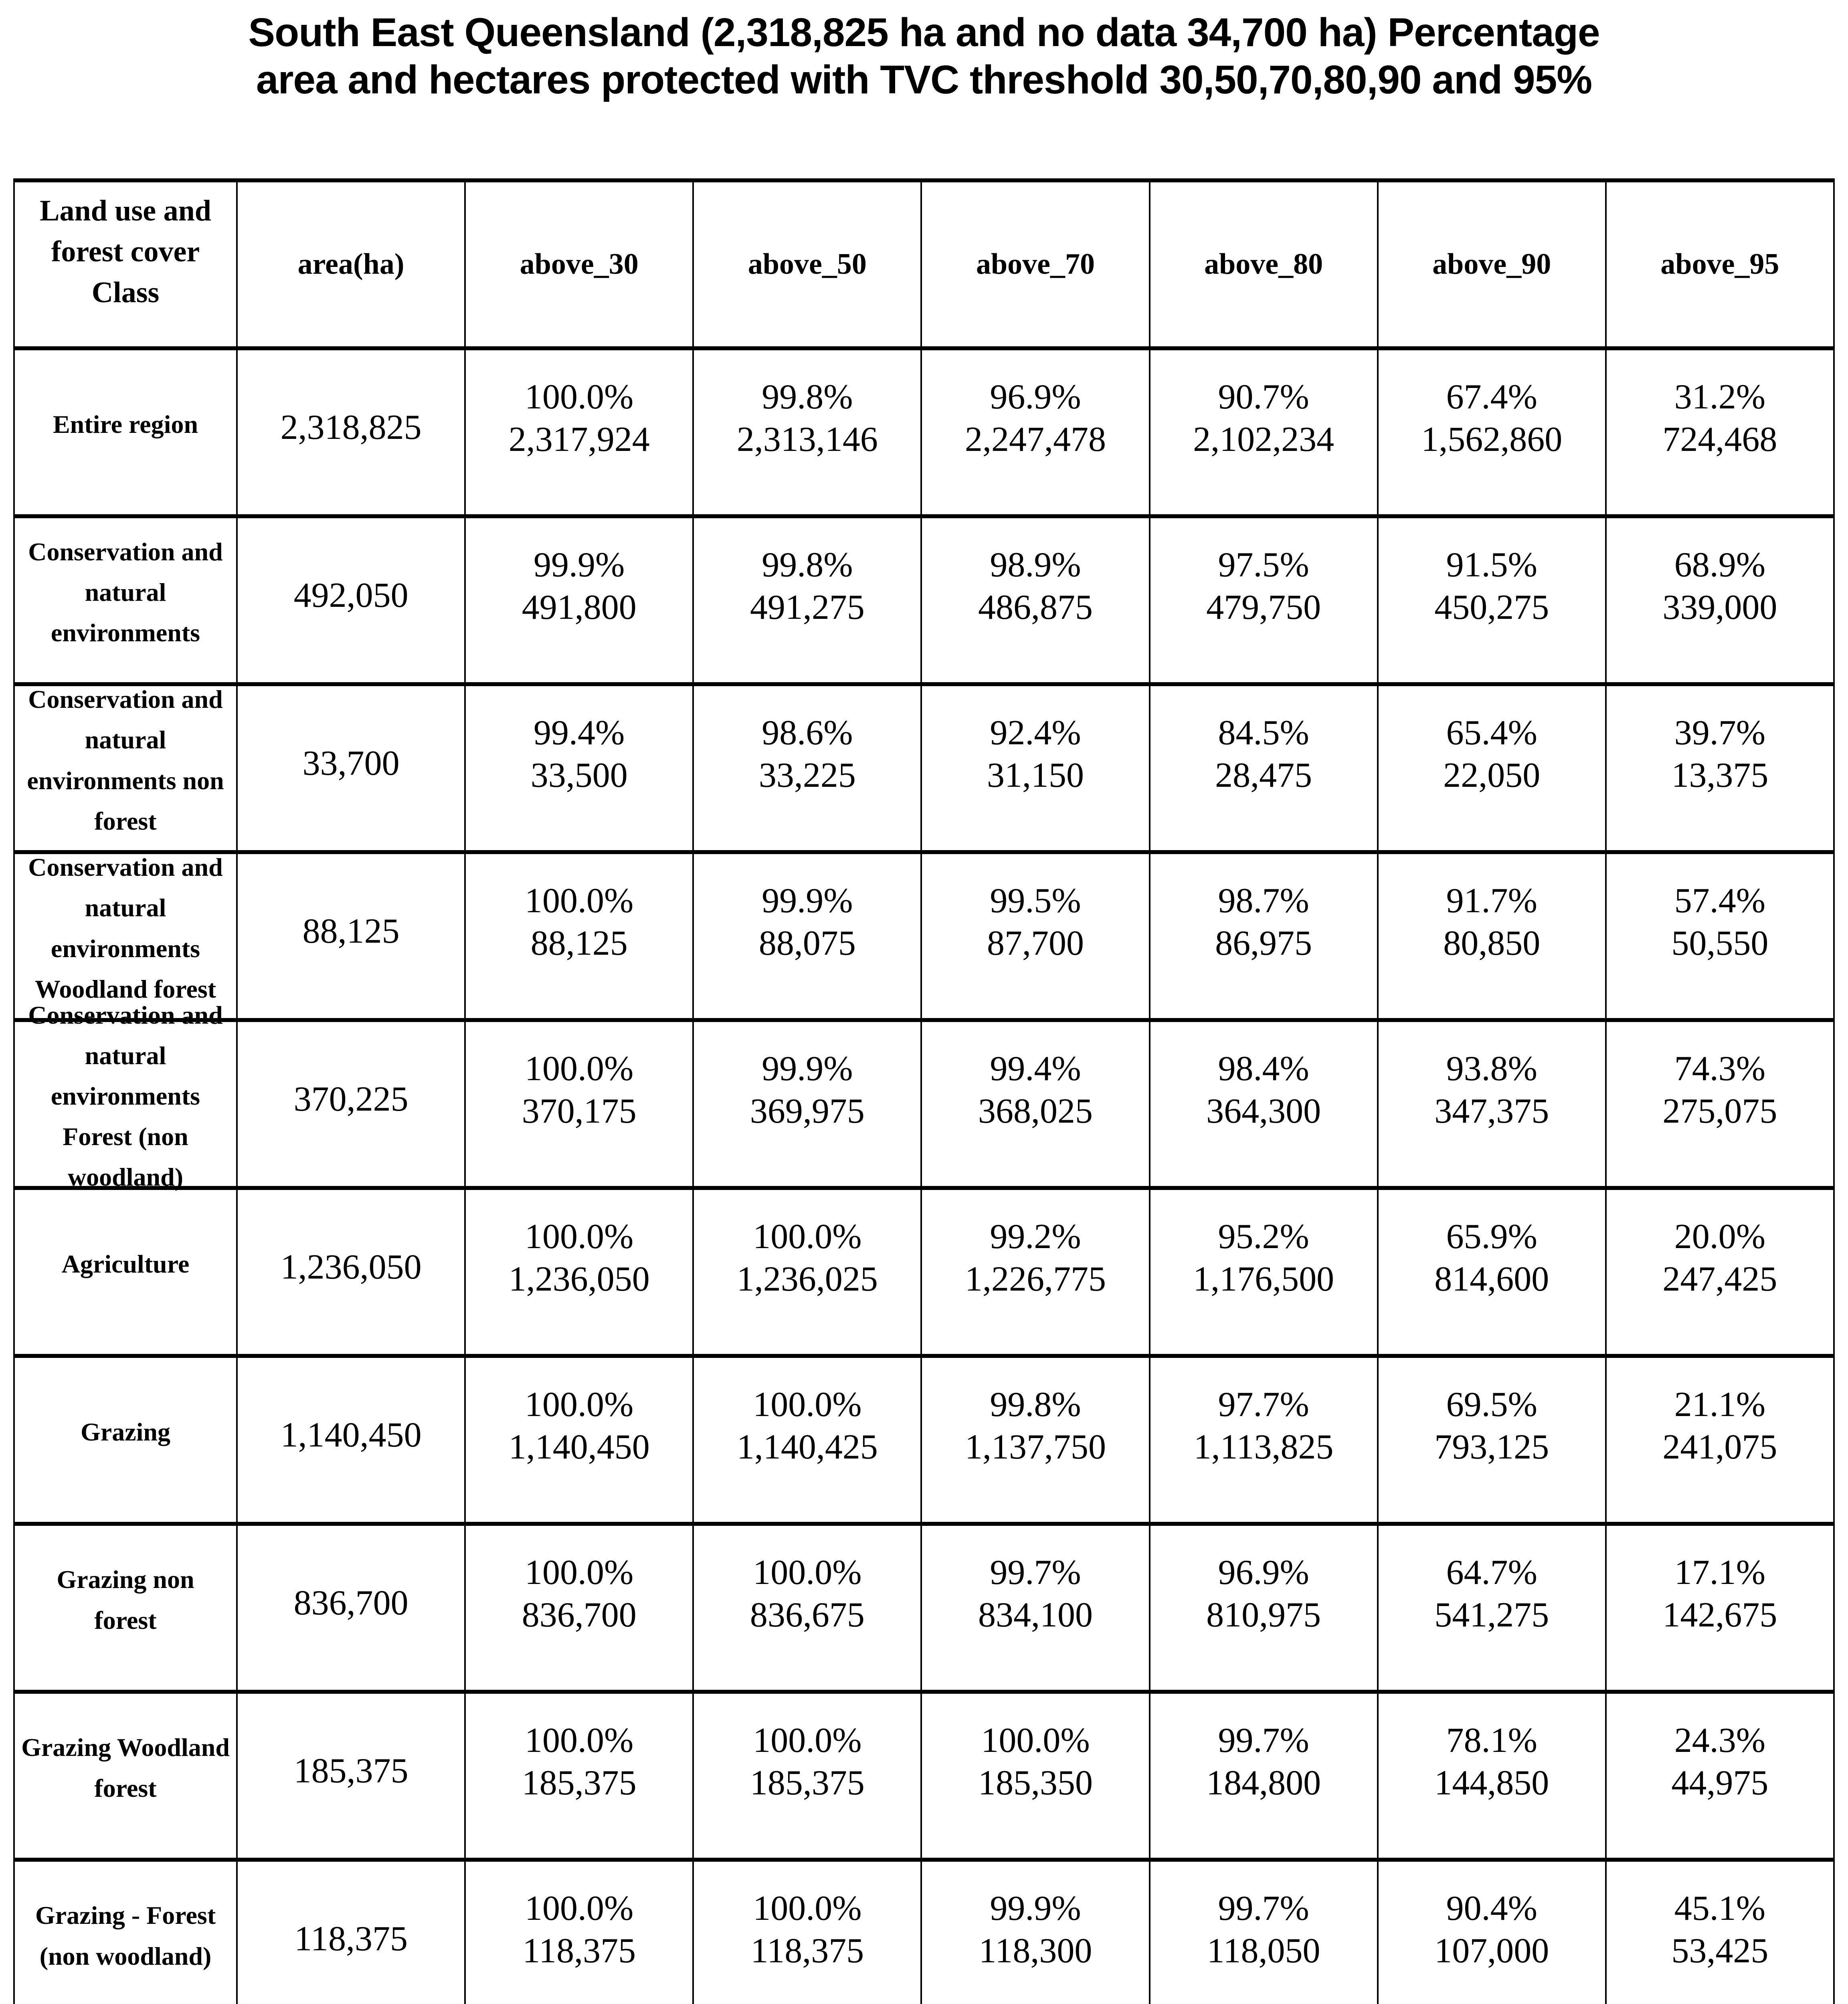 The width and height of the screenshot is (1848, 2004). What do you see at coordinates (1492, 1608) in the screenshot?
I see `cell-above-90: 64.7% 541,275` at bounding box center [1492, 1608].